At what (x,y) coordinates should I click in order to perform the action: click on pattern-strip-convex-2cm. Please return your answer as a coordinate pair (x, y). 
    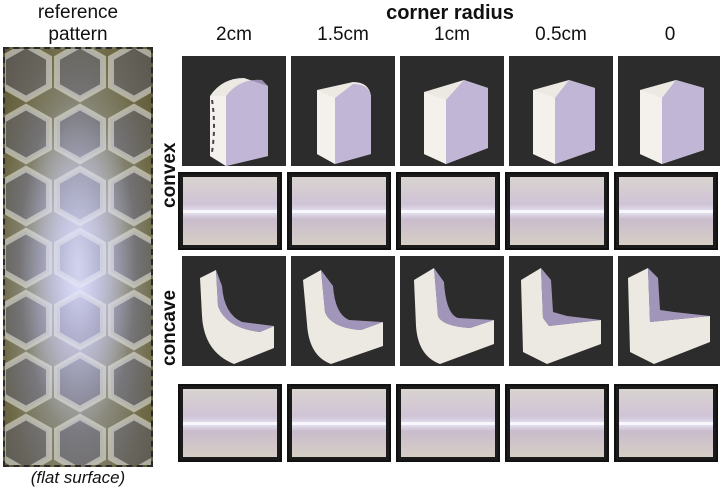
    Looking at the image, I should click on (230, 211).